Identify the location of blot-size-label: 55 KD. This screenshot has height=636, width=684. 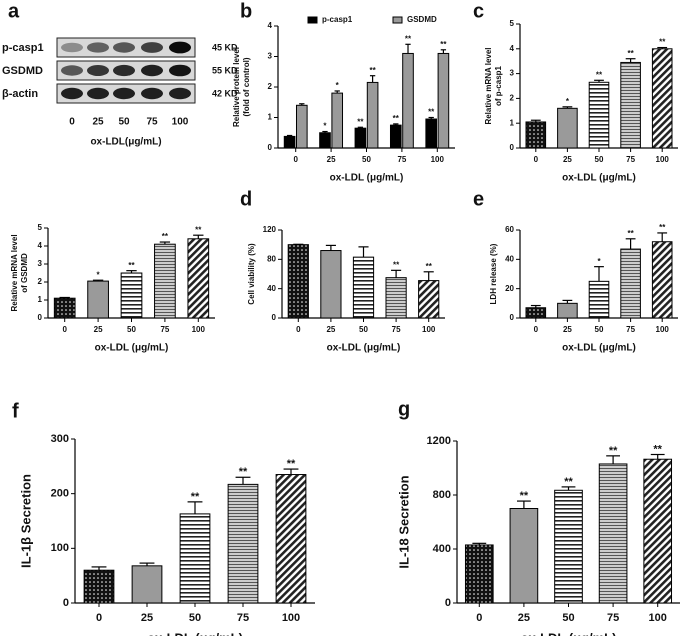
(225, 70).